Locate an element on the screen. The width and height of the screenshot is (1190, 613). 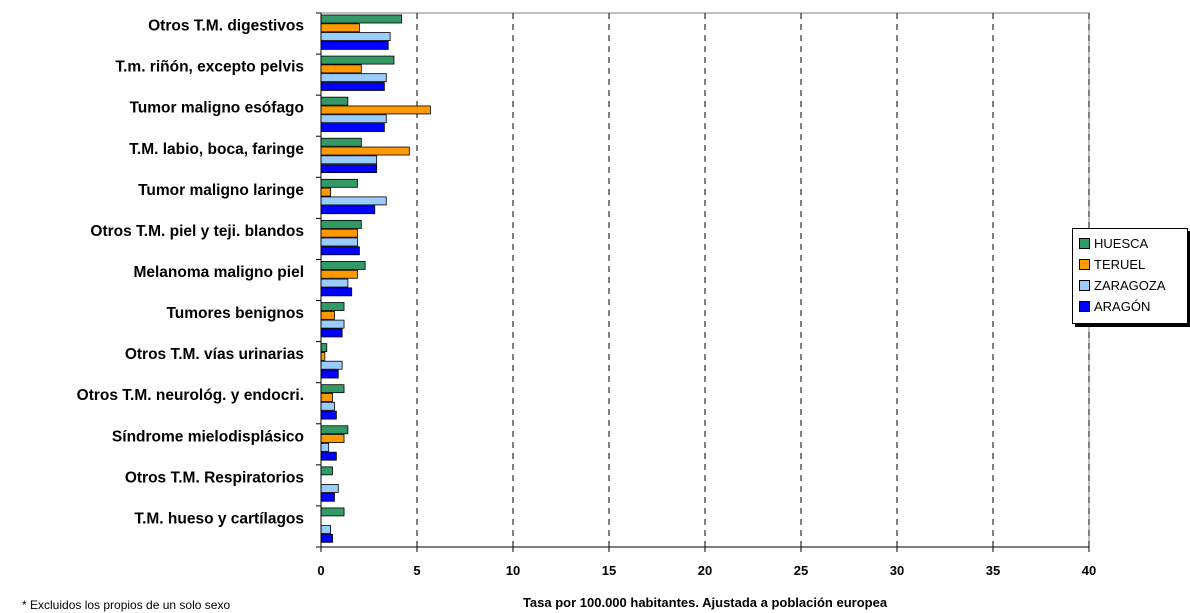
legend-label: ARAGÓN is located at coordinates (1122, 306).